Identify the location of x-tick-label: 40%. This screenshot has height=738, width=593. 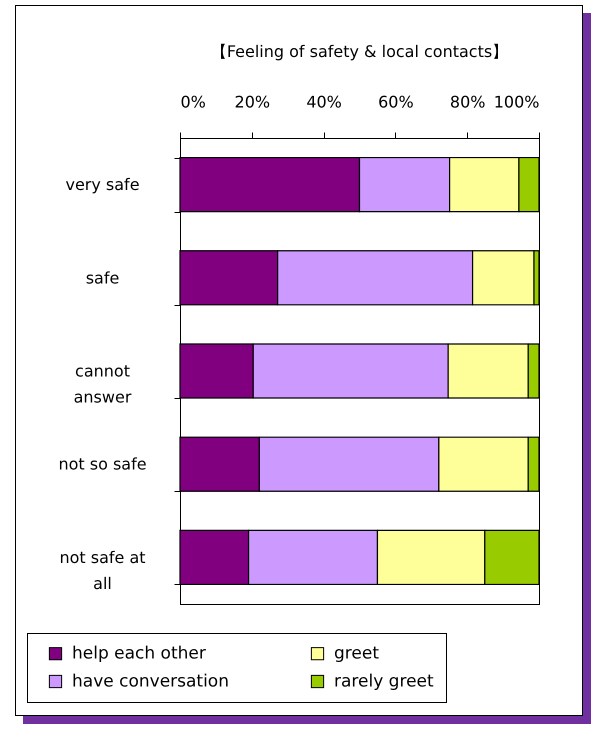
(324, 102).